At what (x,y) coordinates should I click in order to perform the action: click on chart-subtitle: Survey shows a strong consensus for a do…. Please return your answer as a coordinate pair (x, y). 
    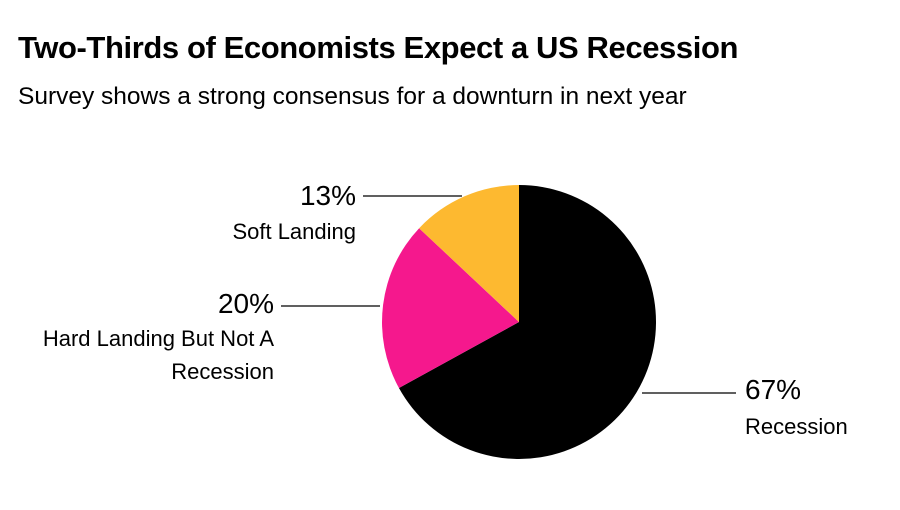
    Looking at the image, I should click on (352, 96).